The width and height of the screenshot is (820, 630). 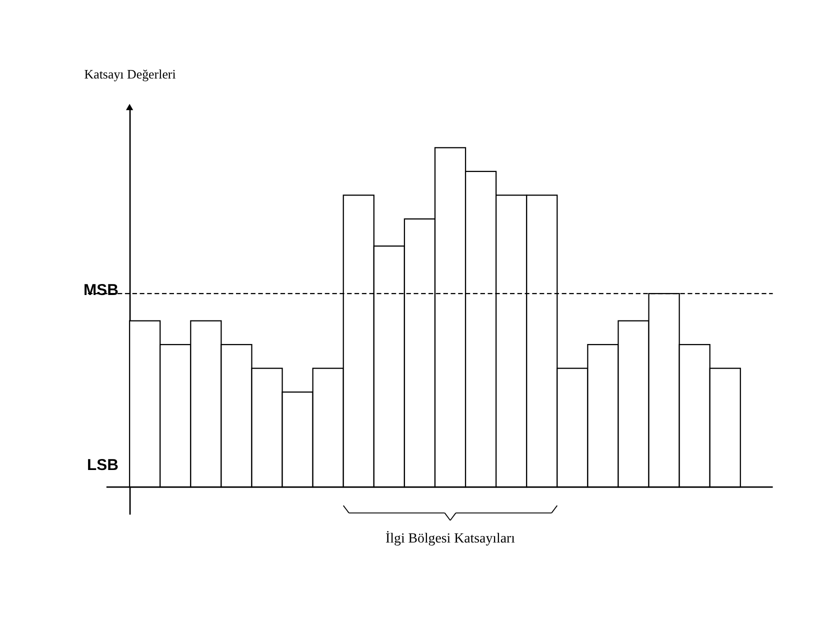 What do you see at coordinates (101, 290) in the screenshot?
I see `annotation: MSB` at bounding box center [101, 290].